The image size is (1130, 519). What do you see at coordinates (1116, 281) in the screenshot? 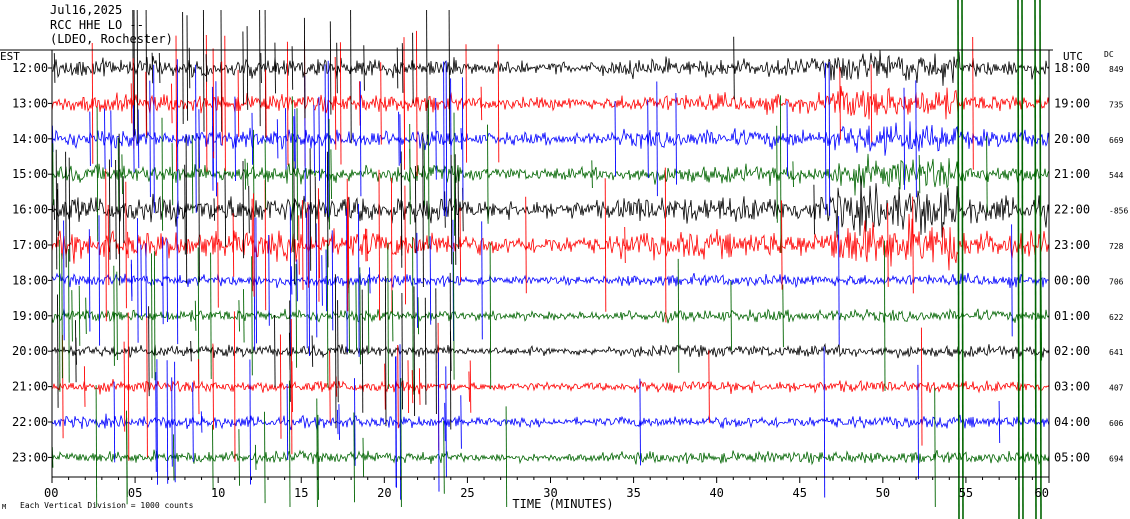
I see `dc-offset-label: 706` at bounding box center [1116, 281].